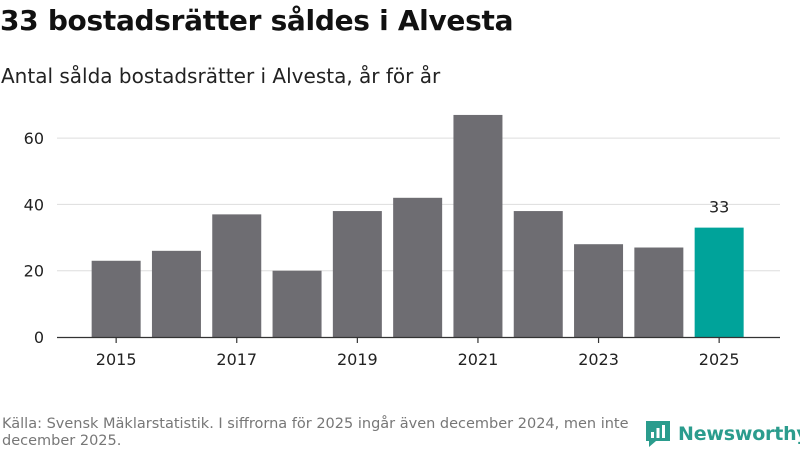 The width and height of the screenshot is (800, 450). I want to click on brand-name: Newsworthy, so click(739, 434).